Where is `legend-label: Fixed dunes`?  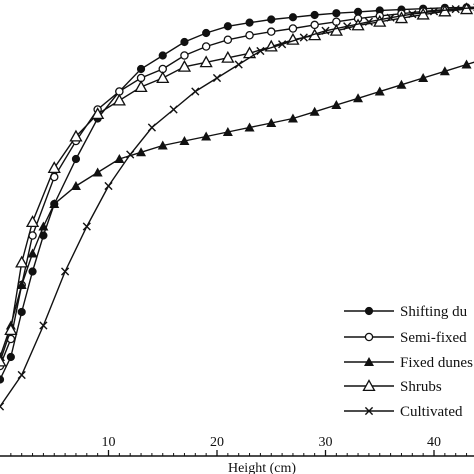
legend-label: Fixed dunes is located at coordinates (436, 363).